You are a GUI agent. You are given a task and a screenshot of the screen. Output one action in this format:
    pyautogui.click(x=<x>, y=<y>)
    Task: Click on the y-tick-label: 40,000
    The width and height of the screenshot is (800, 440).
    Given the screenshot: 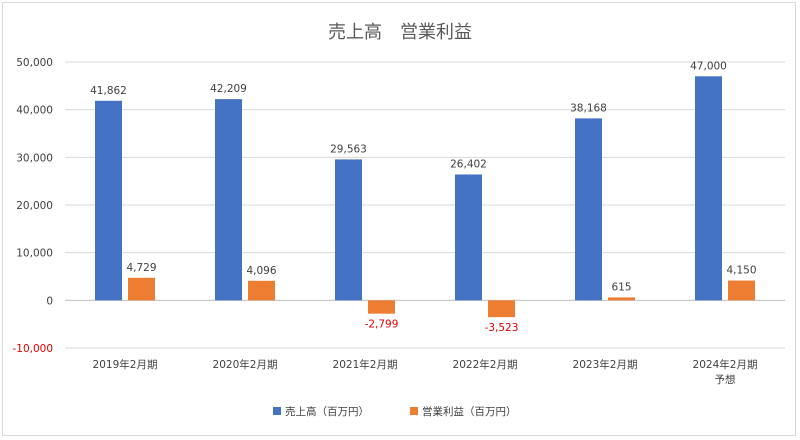 What is the action you would take?
    pyautogui.click(x=34, y=111)
    